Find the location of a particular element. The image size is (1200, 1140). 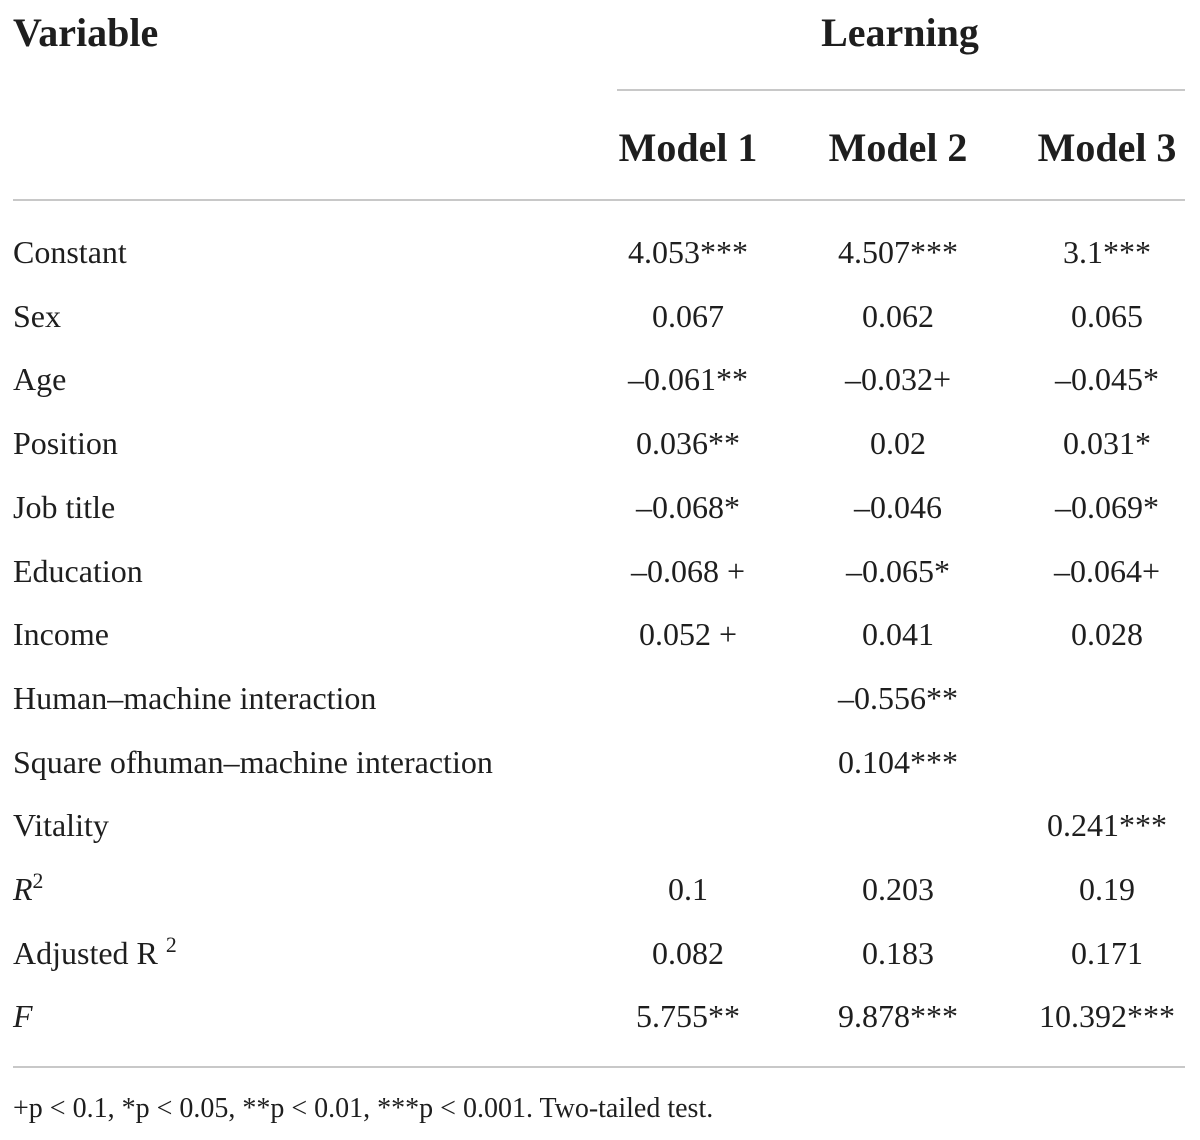

row-label-text: Vitality is located at coordinates (61, 825).